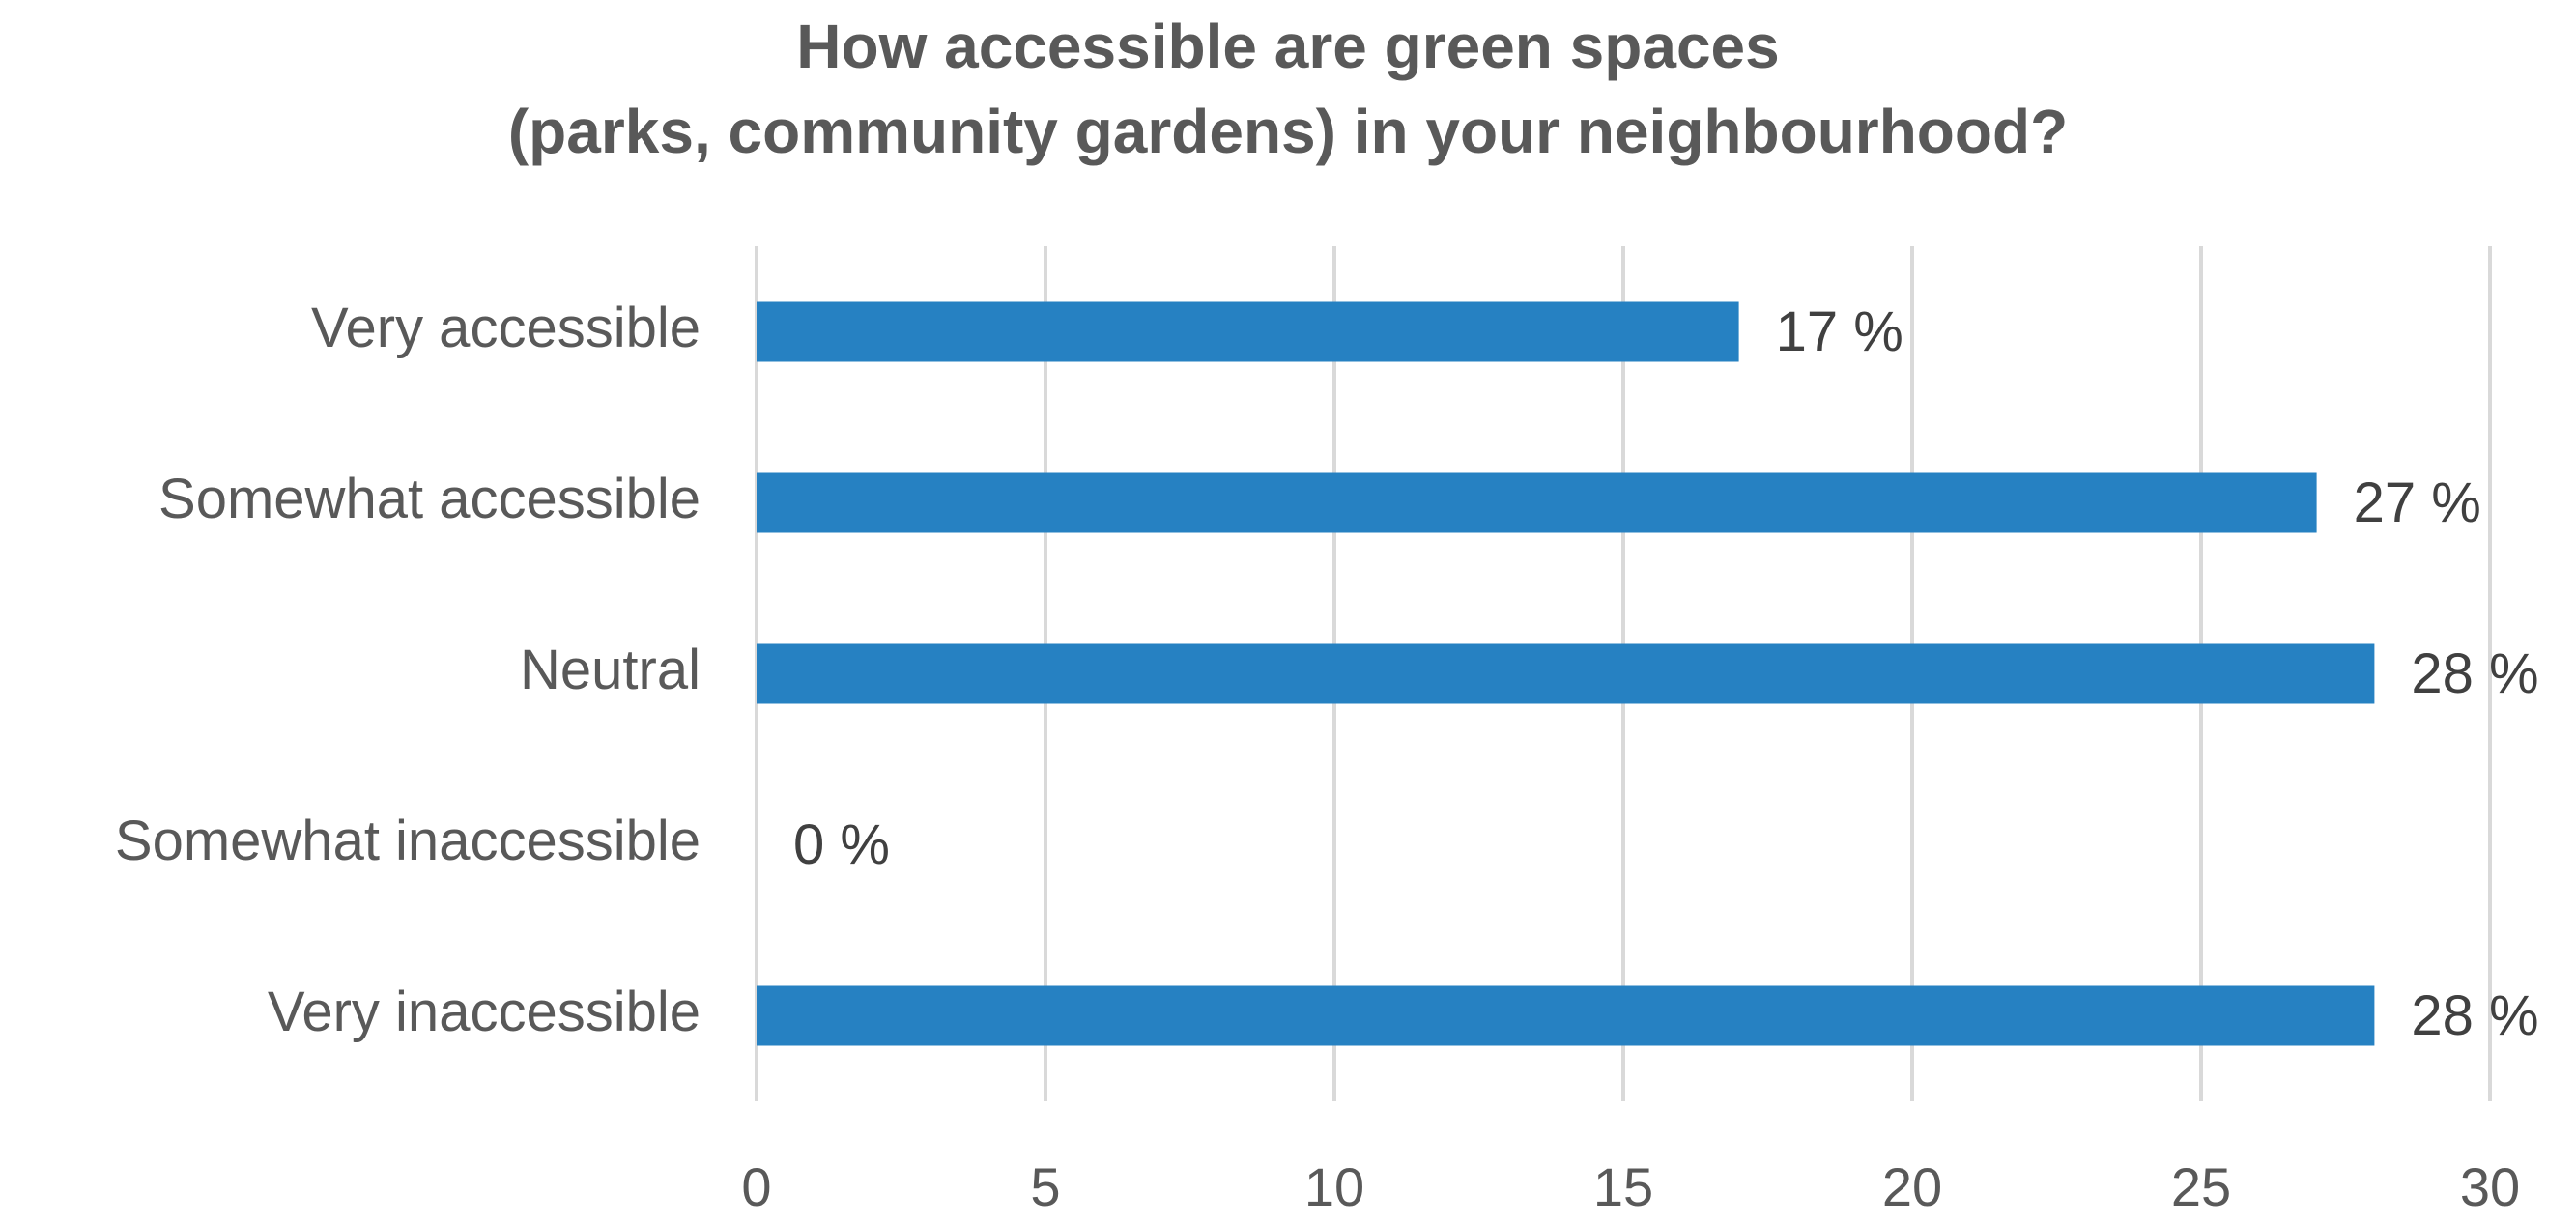  Describe the element at coordinates (842, 844) in the screenshot. I see `data-label-somewhat-inaccessible: 0 %` at that location.